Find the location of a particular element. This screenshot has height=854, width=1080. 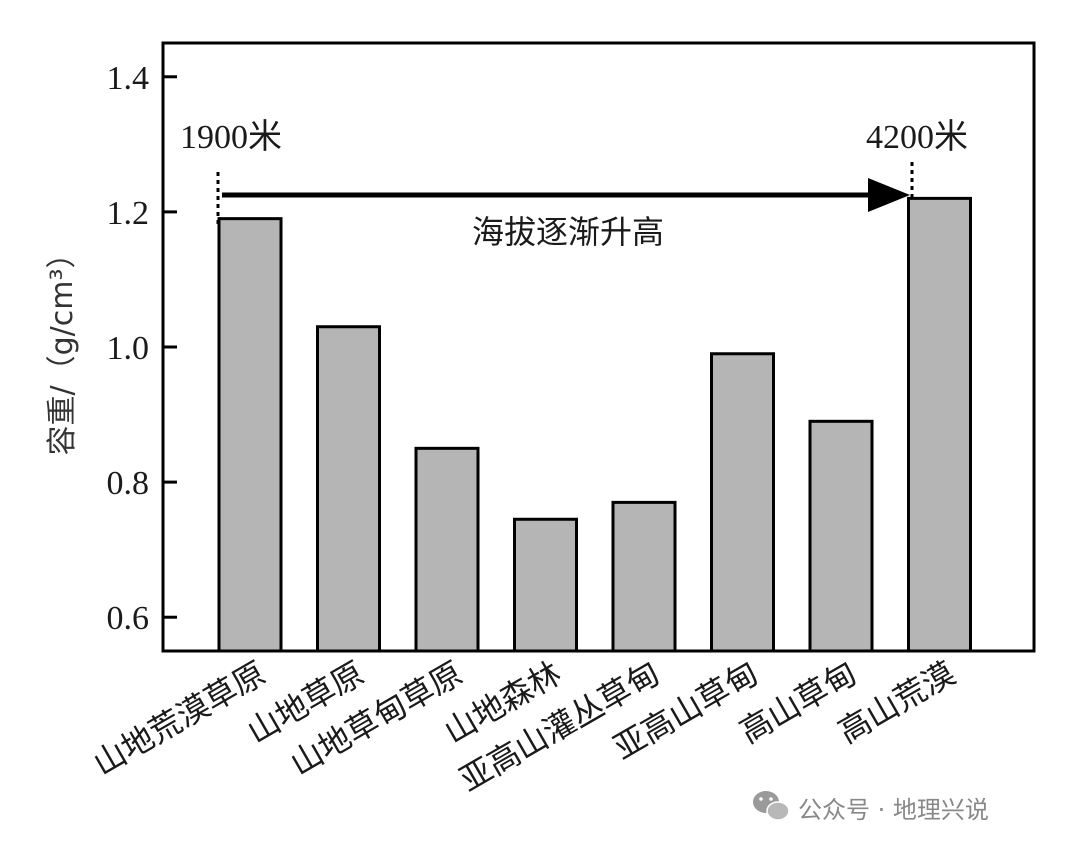

y-tick-label: 0.6 is located at coordinates (128, 618).